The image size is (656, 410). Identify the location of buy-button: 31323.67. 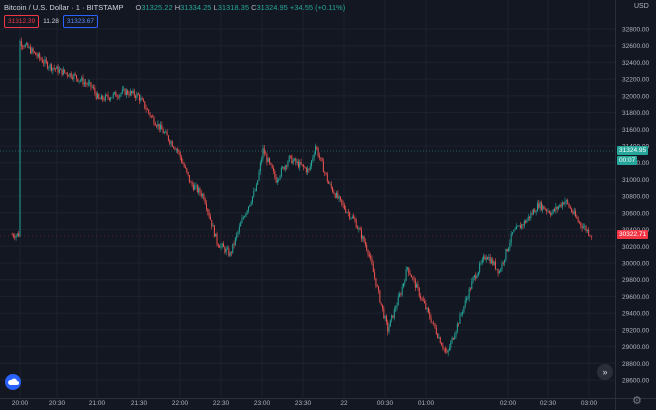
(80, 21).